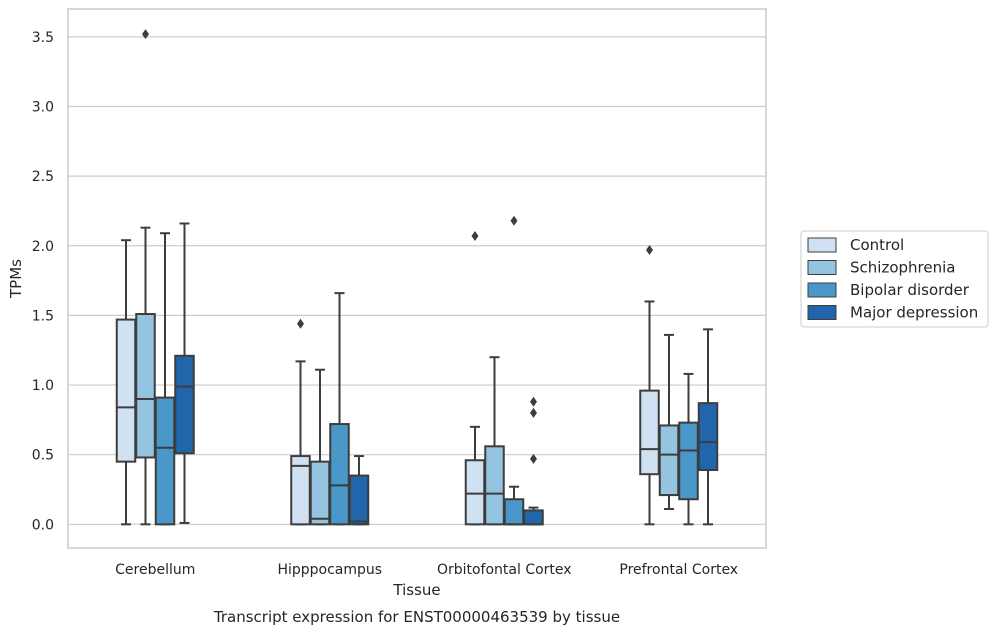 This screenshot has width=997, height=634. Describe the element at coordinates (43, 316) in the screenshot. I see `y-tick-label: 1.5` at that location.